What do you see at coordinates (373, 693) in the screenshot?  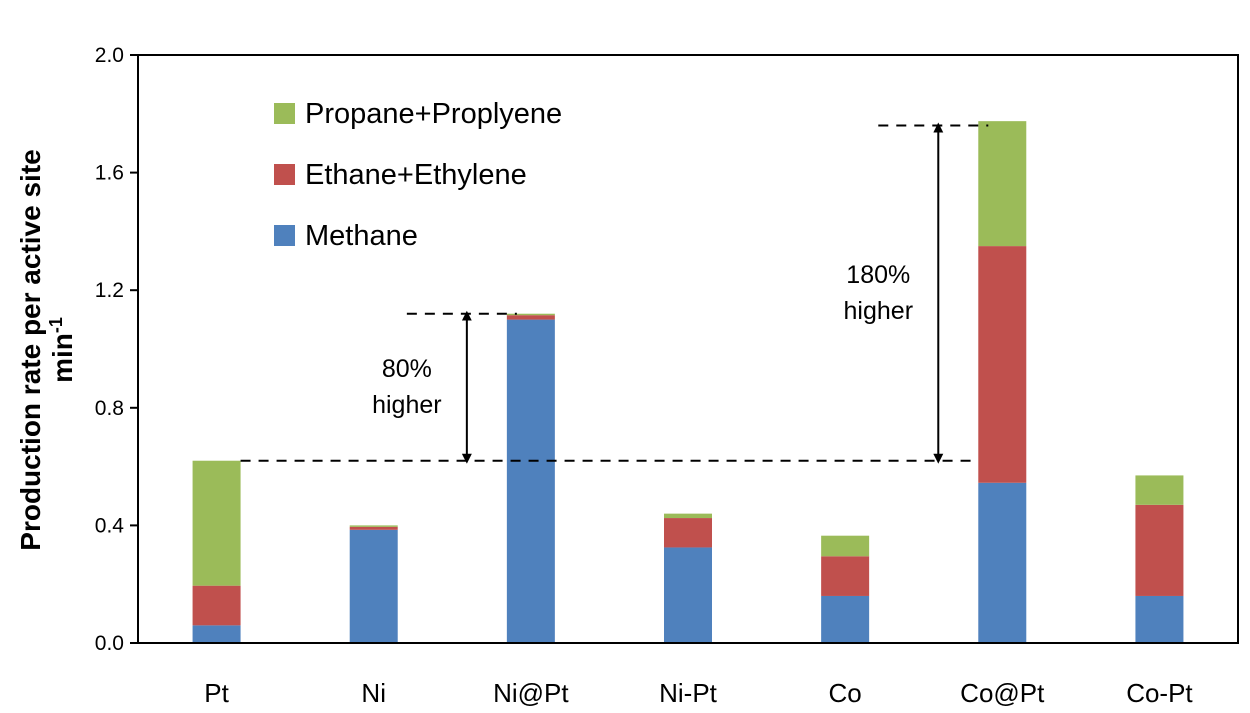 I see `x-tick-label: Ni` at bounding box center [373, 693].